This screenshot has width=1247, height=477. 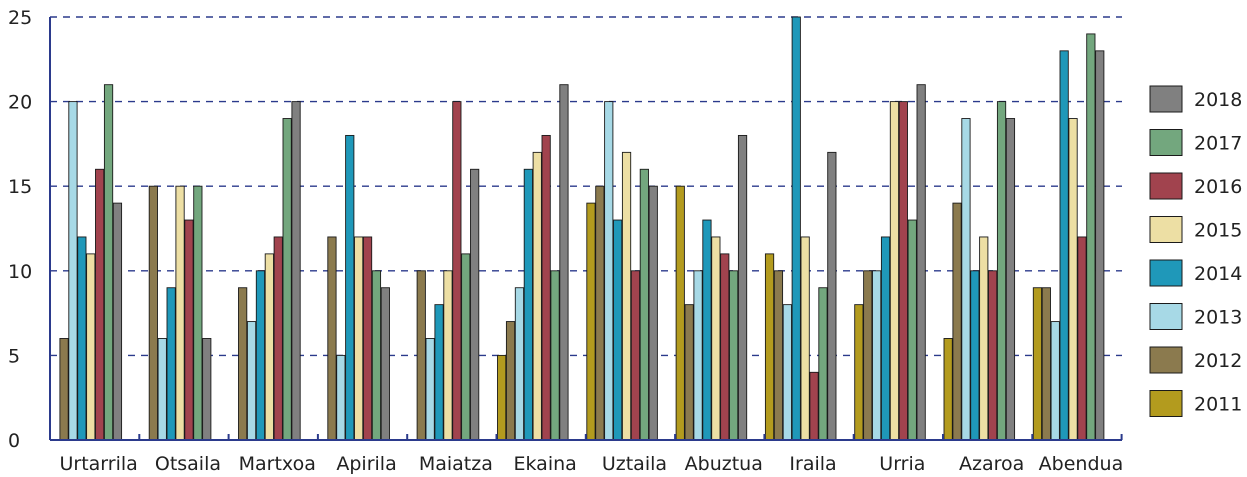 What do you see at coordinates (14, 356) in the screenshot?
I see `y-tick-label: 5` at bounding box center [14, 356].